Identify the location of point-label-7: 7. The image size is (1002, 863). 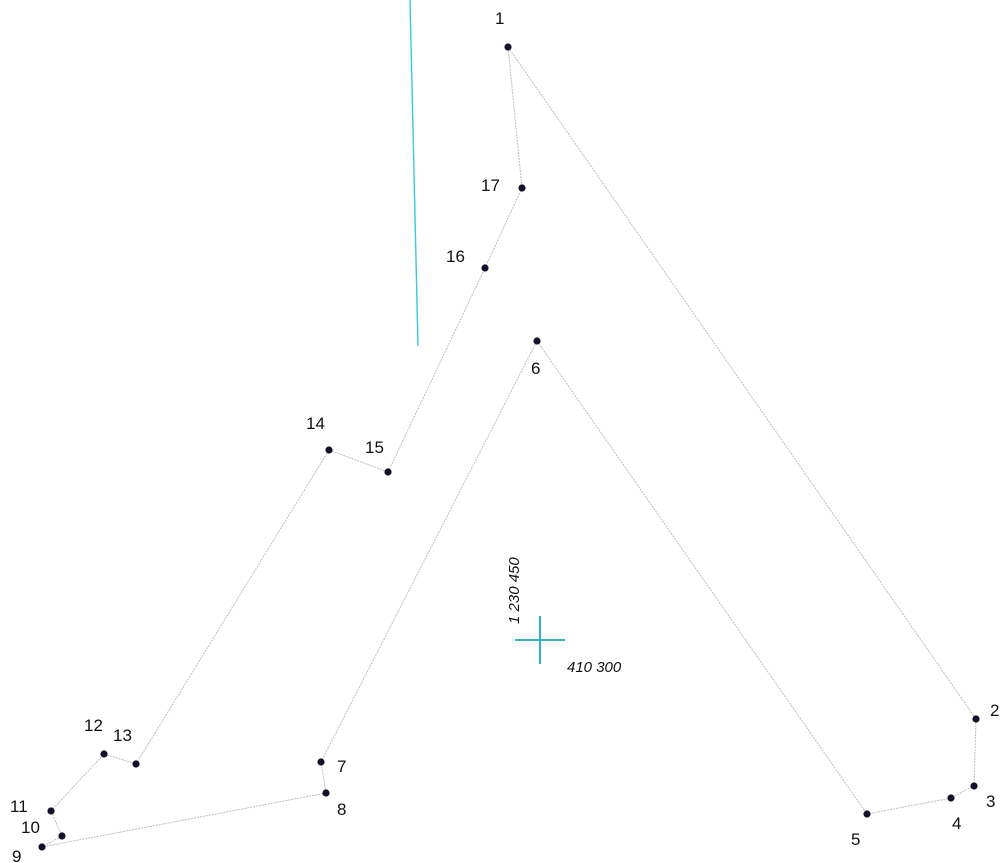
(341, 766).